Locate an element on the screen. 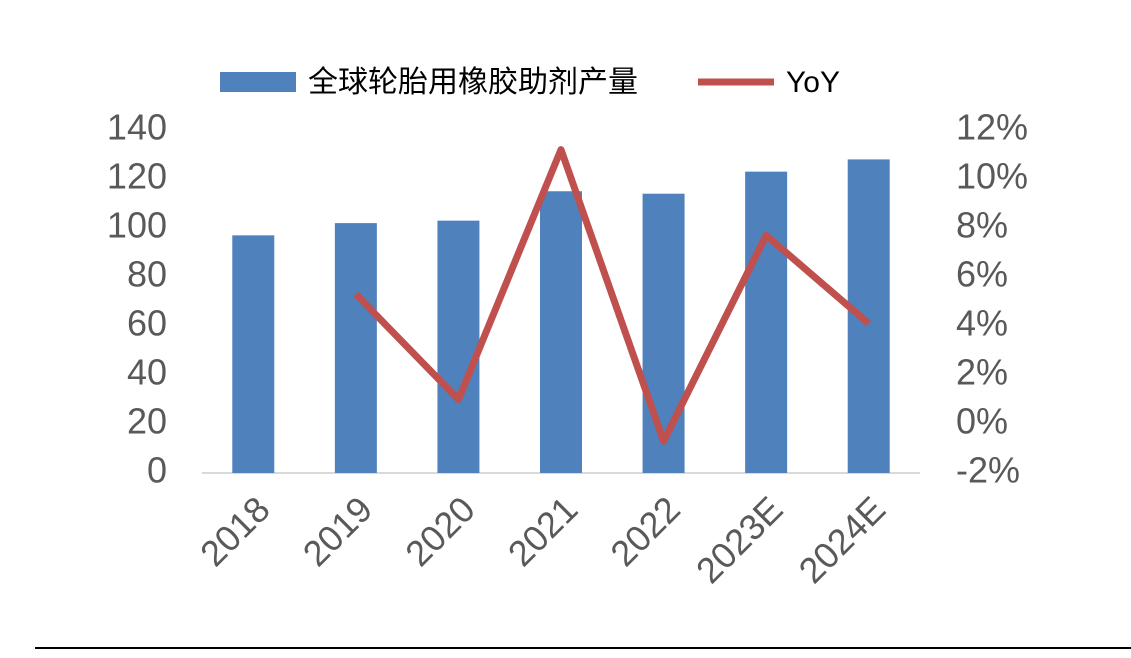 This screenshot has height=658, width=1131. y-tick-label: 80 is located at coordinates (147, 274).